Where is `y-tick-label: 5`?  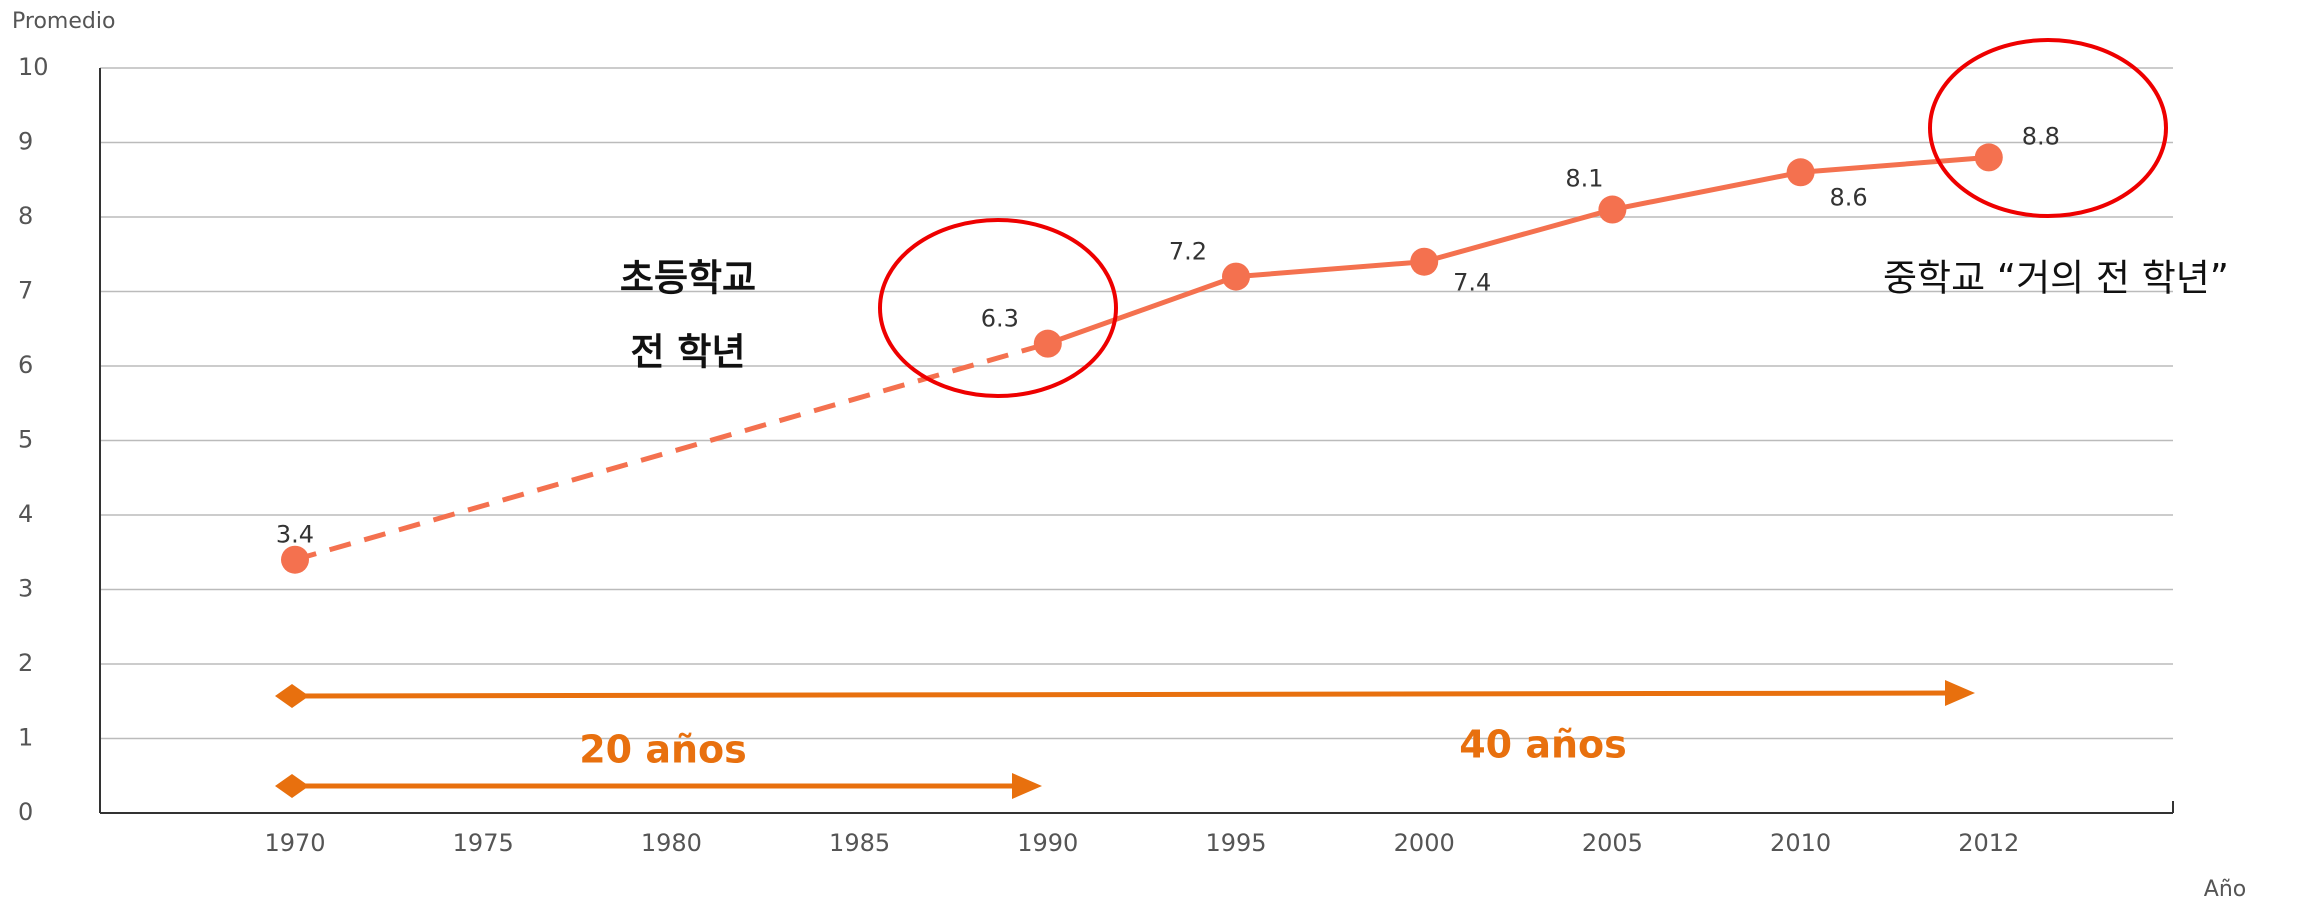
y-tick-label: 5 is located at coordinates (25, 440).